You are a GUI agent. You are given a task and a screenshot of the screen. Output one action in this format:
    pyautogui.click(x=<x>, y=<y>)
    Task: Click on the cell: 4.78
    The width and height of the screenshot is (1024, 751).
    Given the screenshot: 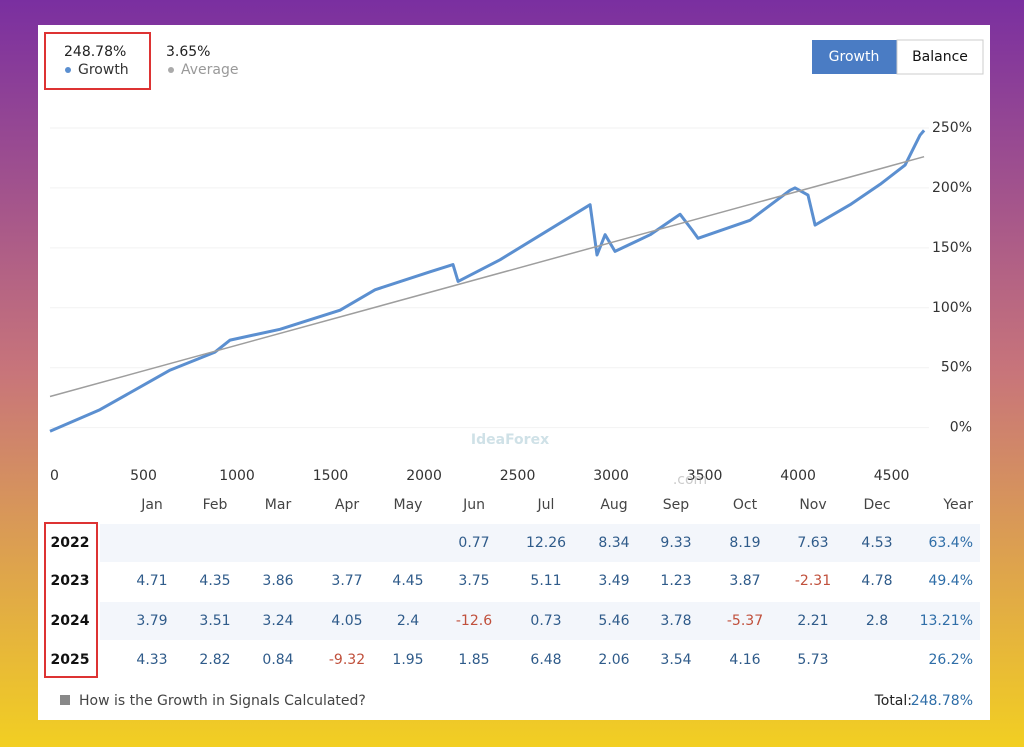 What is the action you would take?
    pyautogui.click(x=876, y=581)
    